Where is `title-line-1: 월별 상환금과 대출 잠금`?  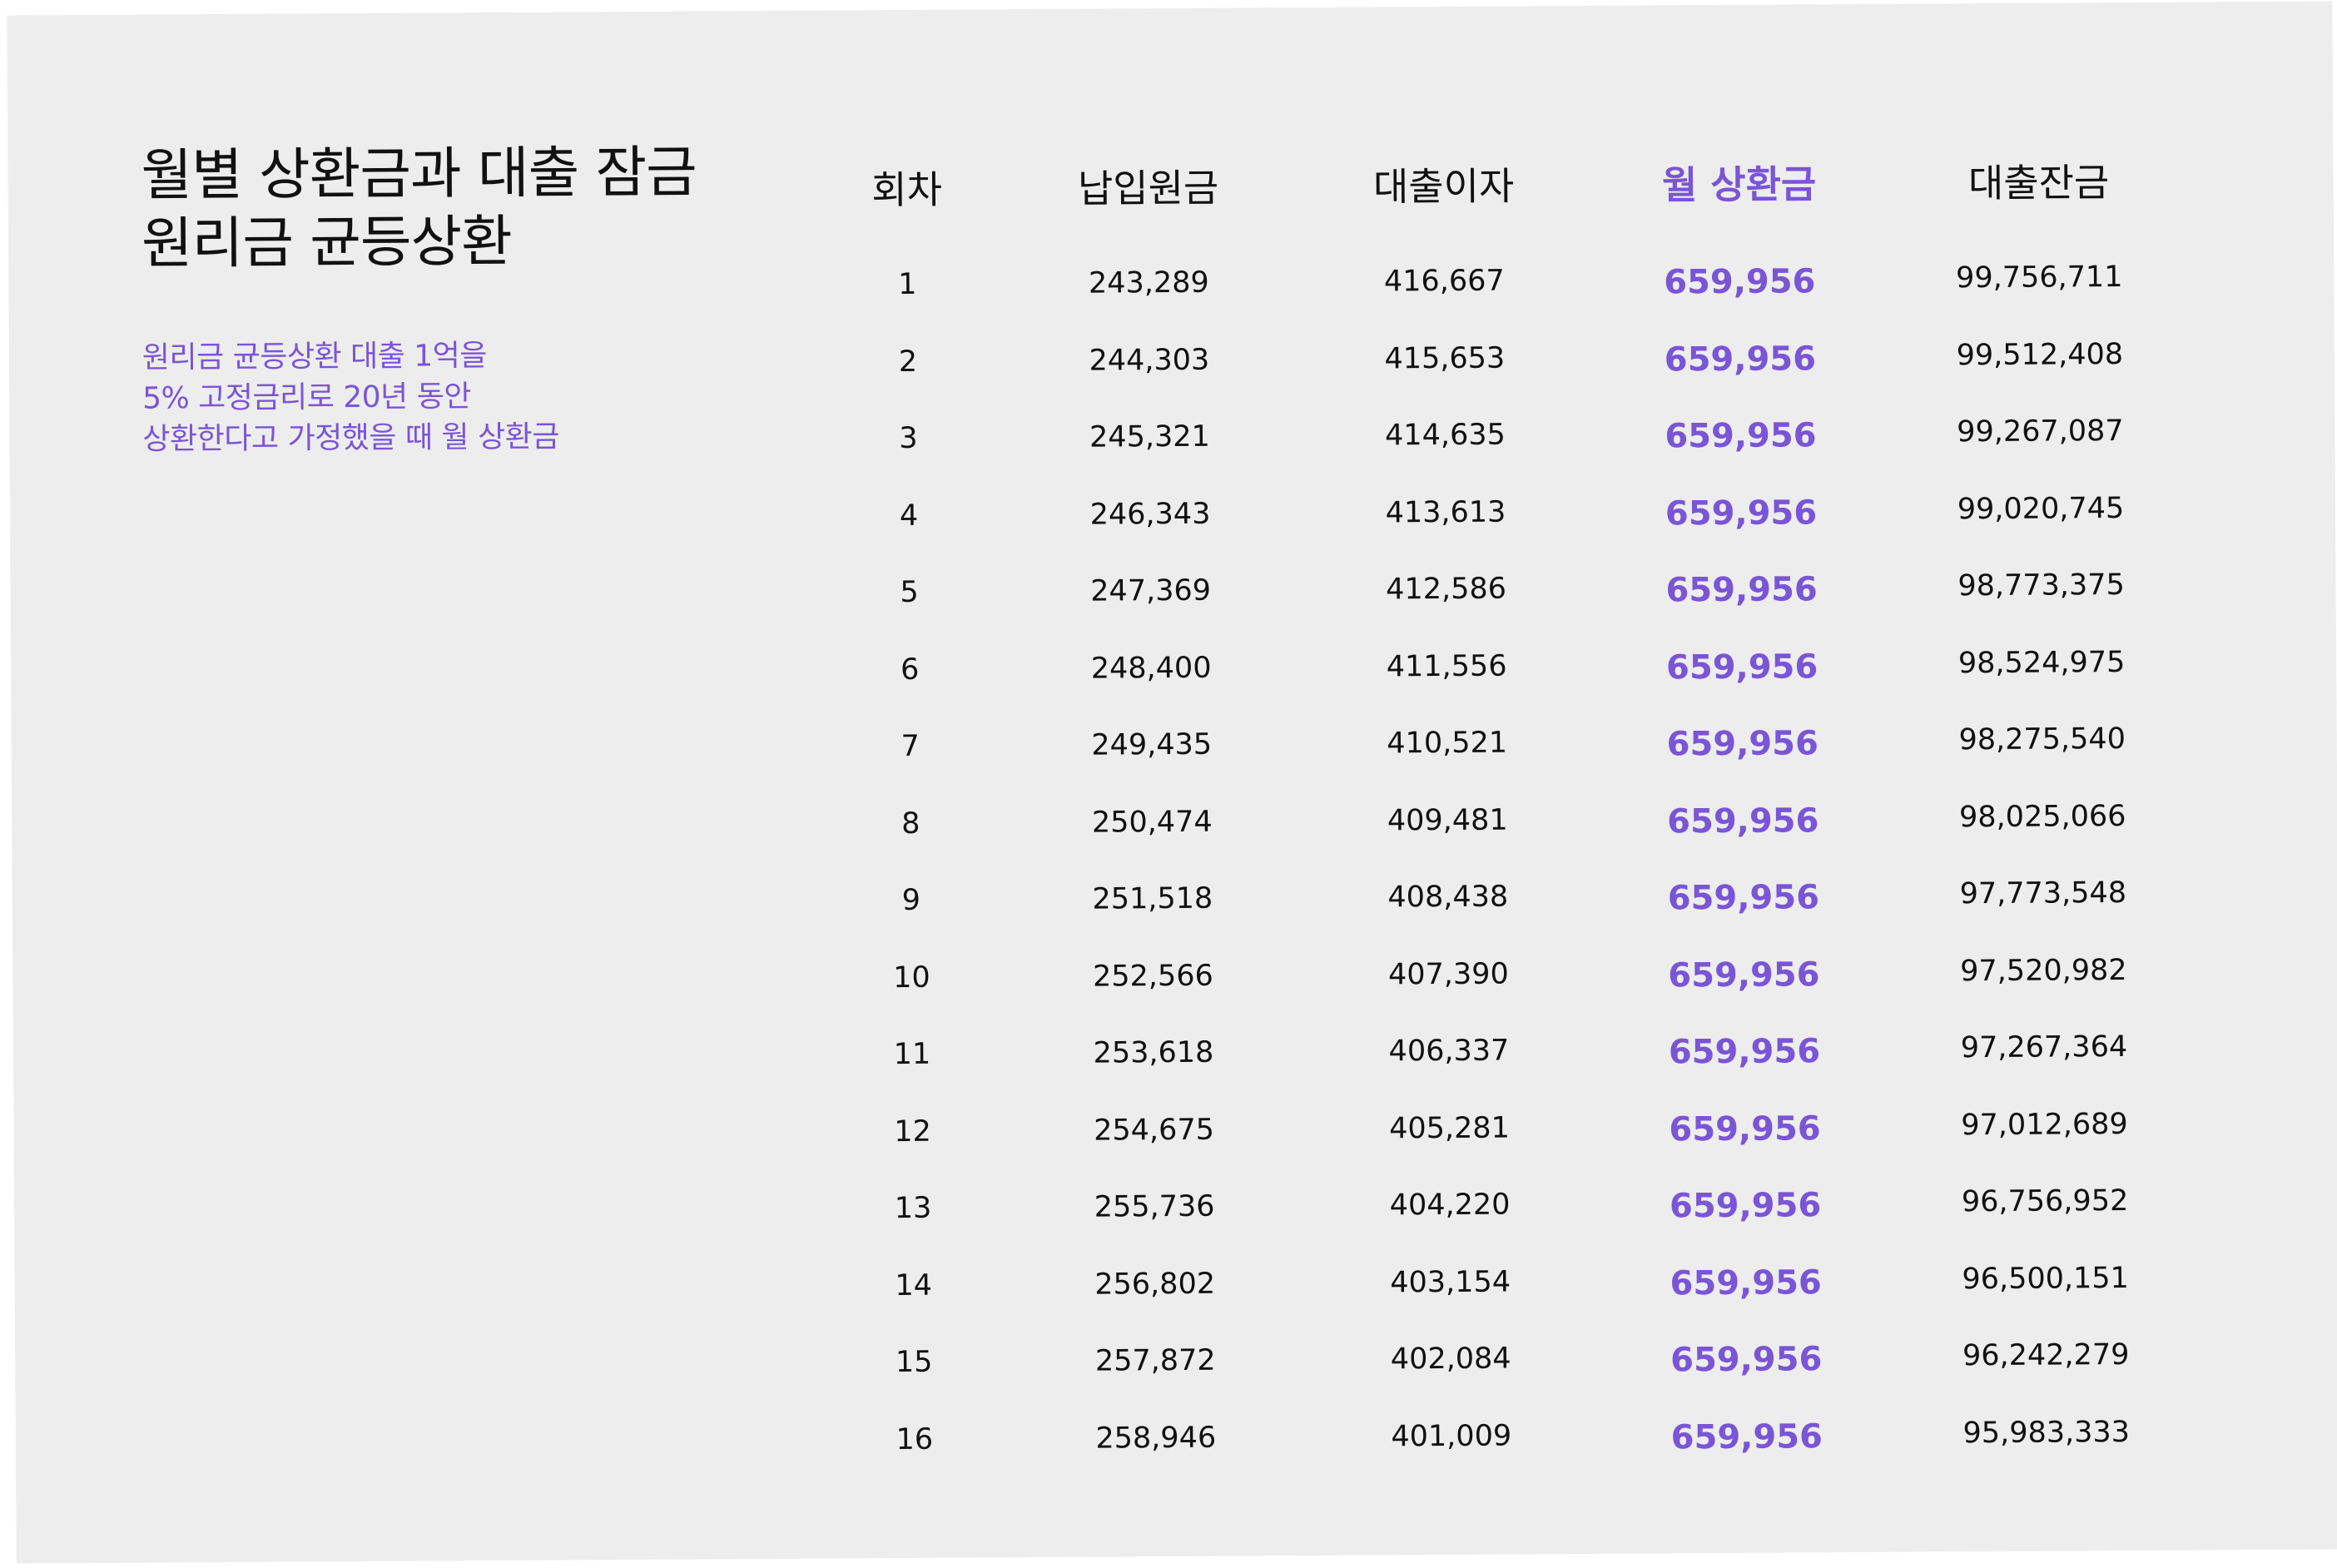
title-line-1: 월별 상환금과 대출 잠금 is located at coordinates (419, 173).